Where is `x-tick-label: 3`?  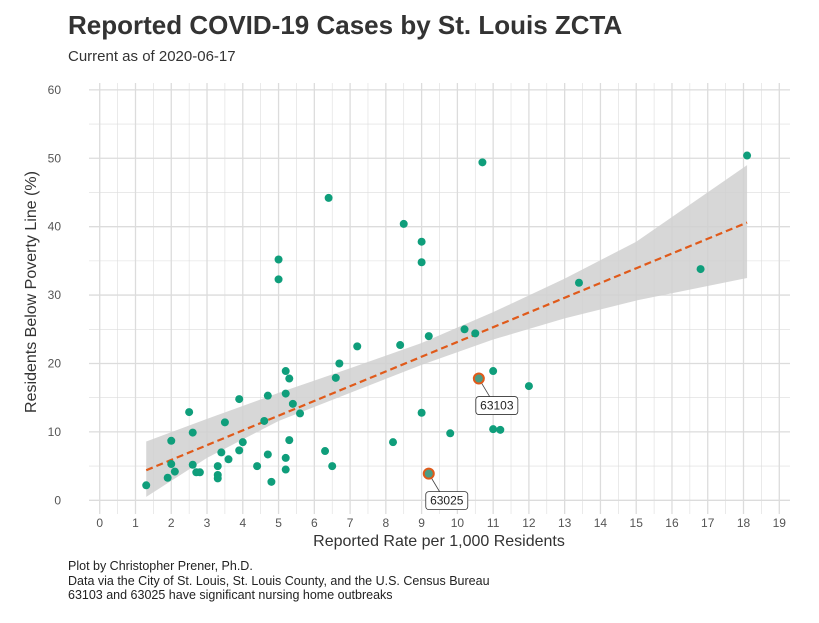
x-tick-label: 3 is located at coordinates (207, 523).